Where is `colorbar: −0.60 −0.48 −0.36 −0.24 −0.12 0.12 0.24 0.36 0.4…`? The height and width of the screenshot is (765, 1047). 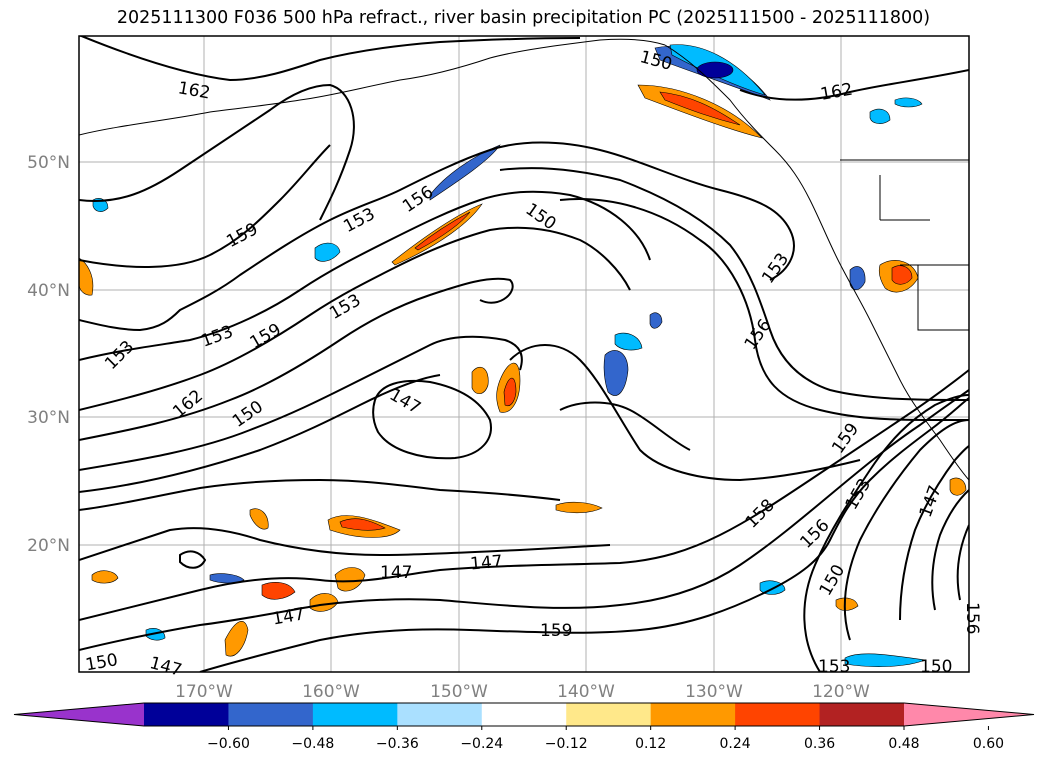
colorbar: −0.60 −0.48 −0.36 −0.24 −0.12 0.12 0.24 0.36 0.4… is located at coordinates (524, 727).